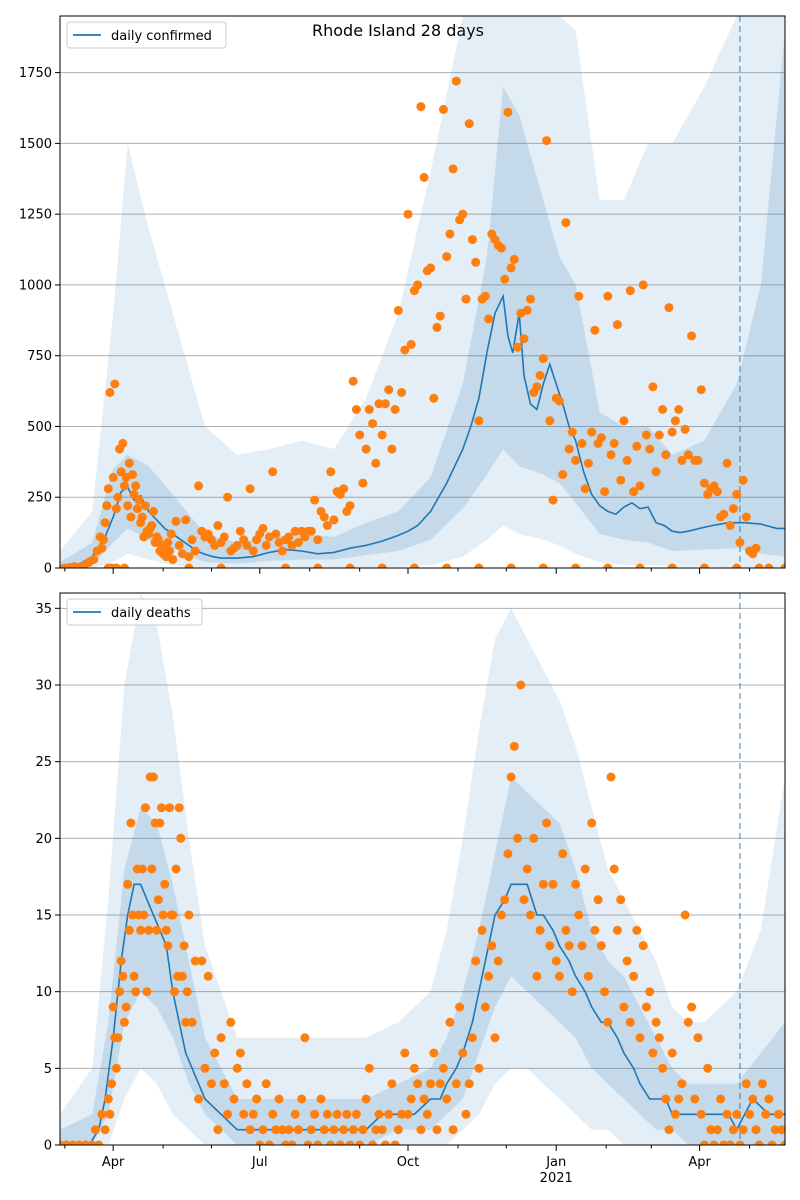 This screenshot has height=1200, width=800. What do you see at coordinates (48, 1146) in the screenshot?
I see `y-tick-label: 0` at bounding box center [48, 1146].